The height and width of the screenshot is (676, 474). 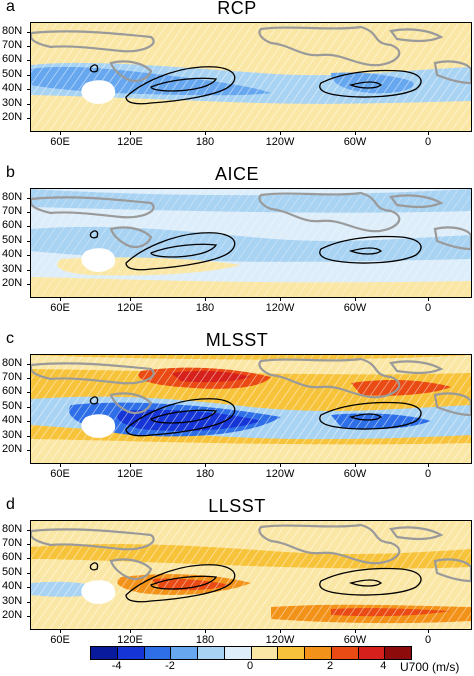 What do you see at coordinates (237, 9) in the screenshot?
I see `panel-title: RCP` at bounding box center [237, 9].